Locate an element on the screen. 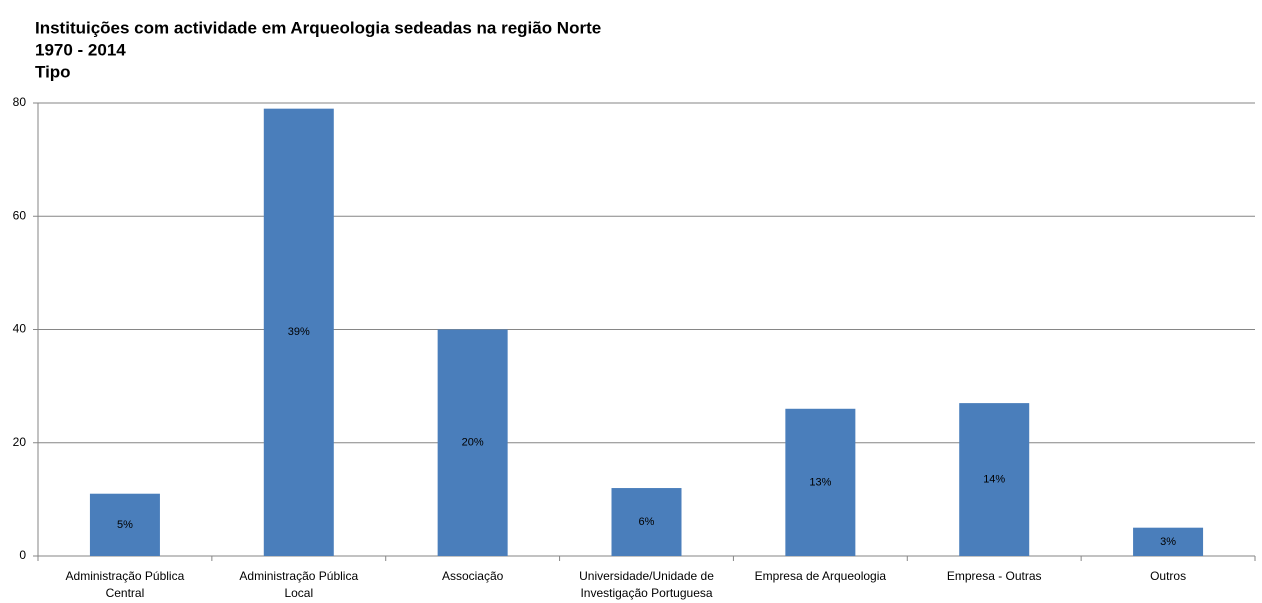 The image size is (1262, 603). y-tick-label: 20 is located at coordinates (20, 442).